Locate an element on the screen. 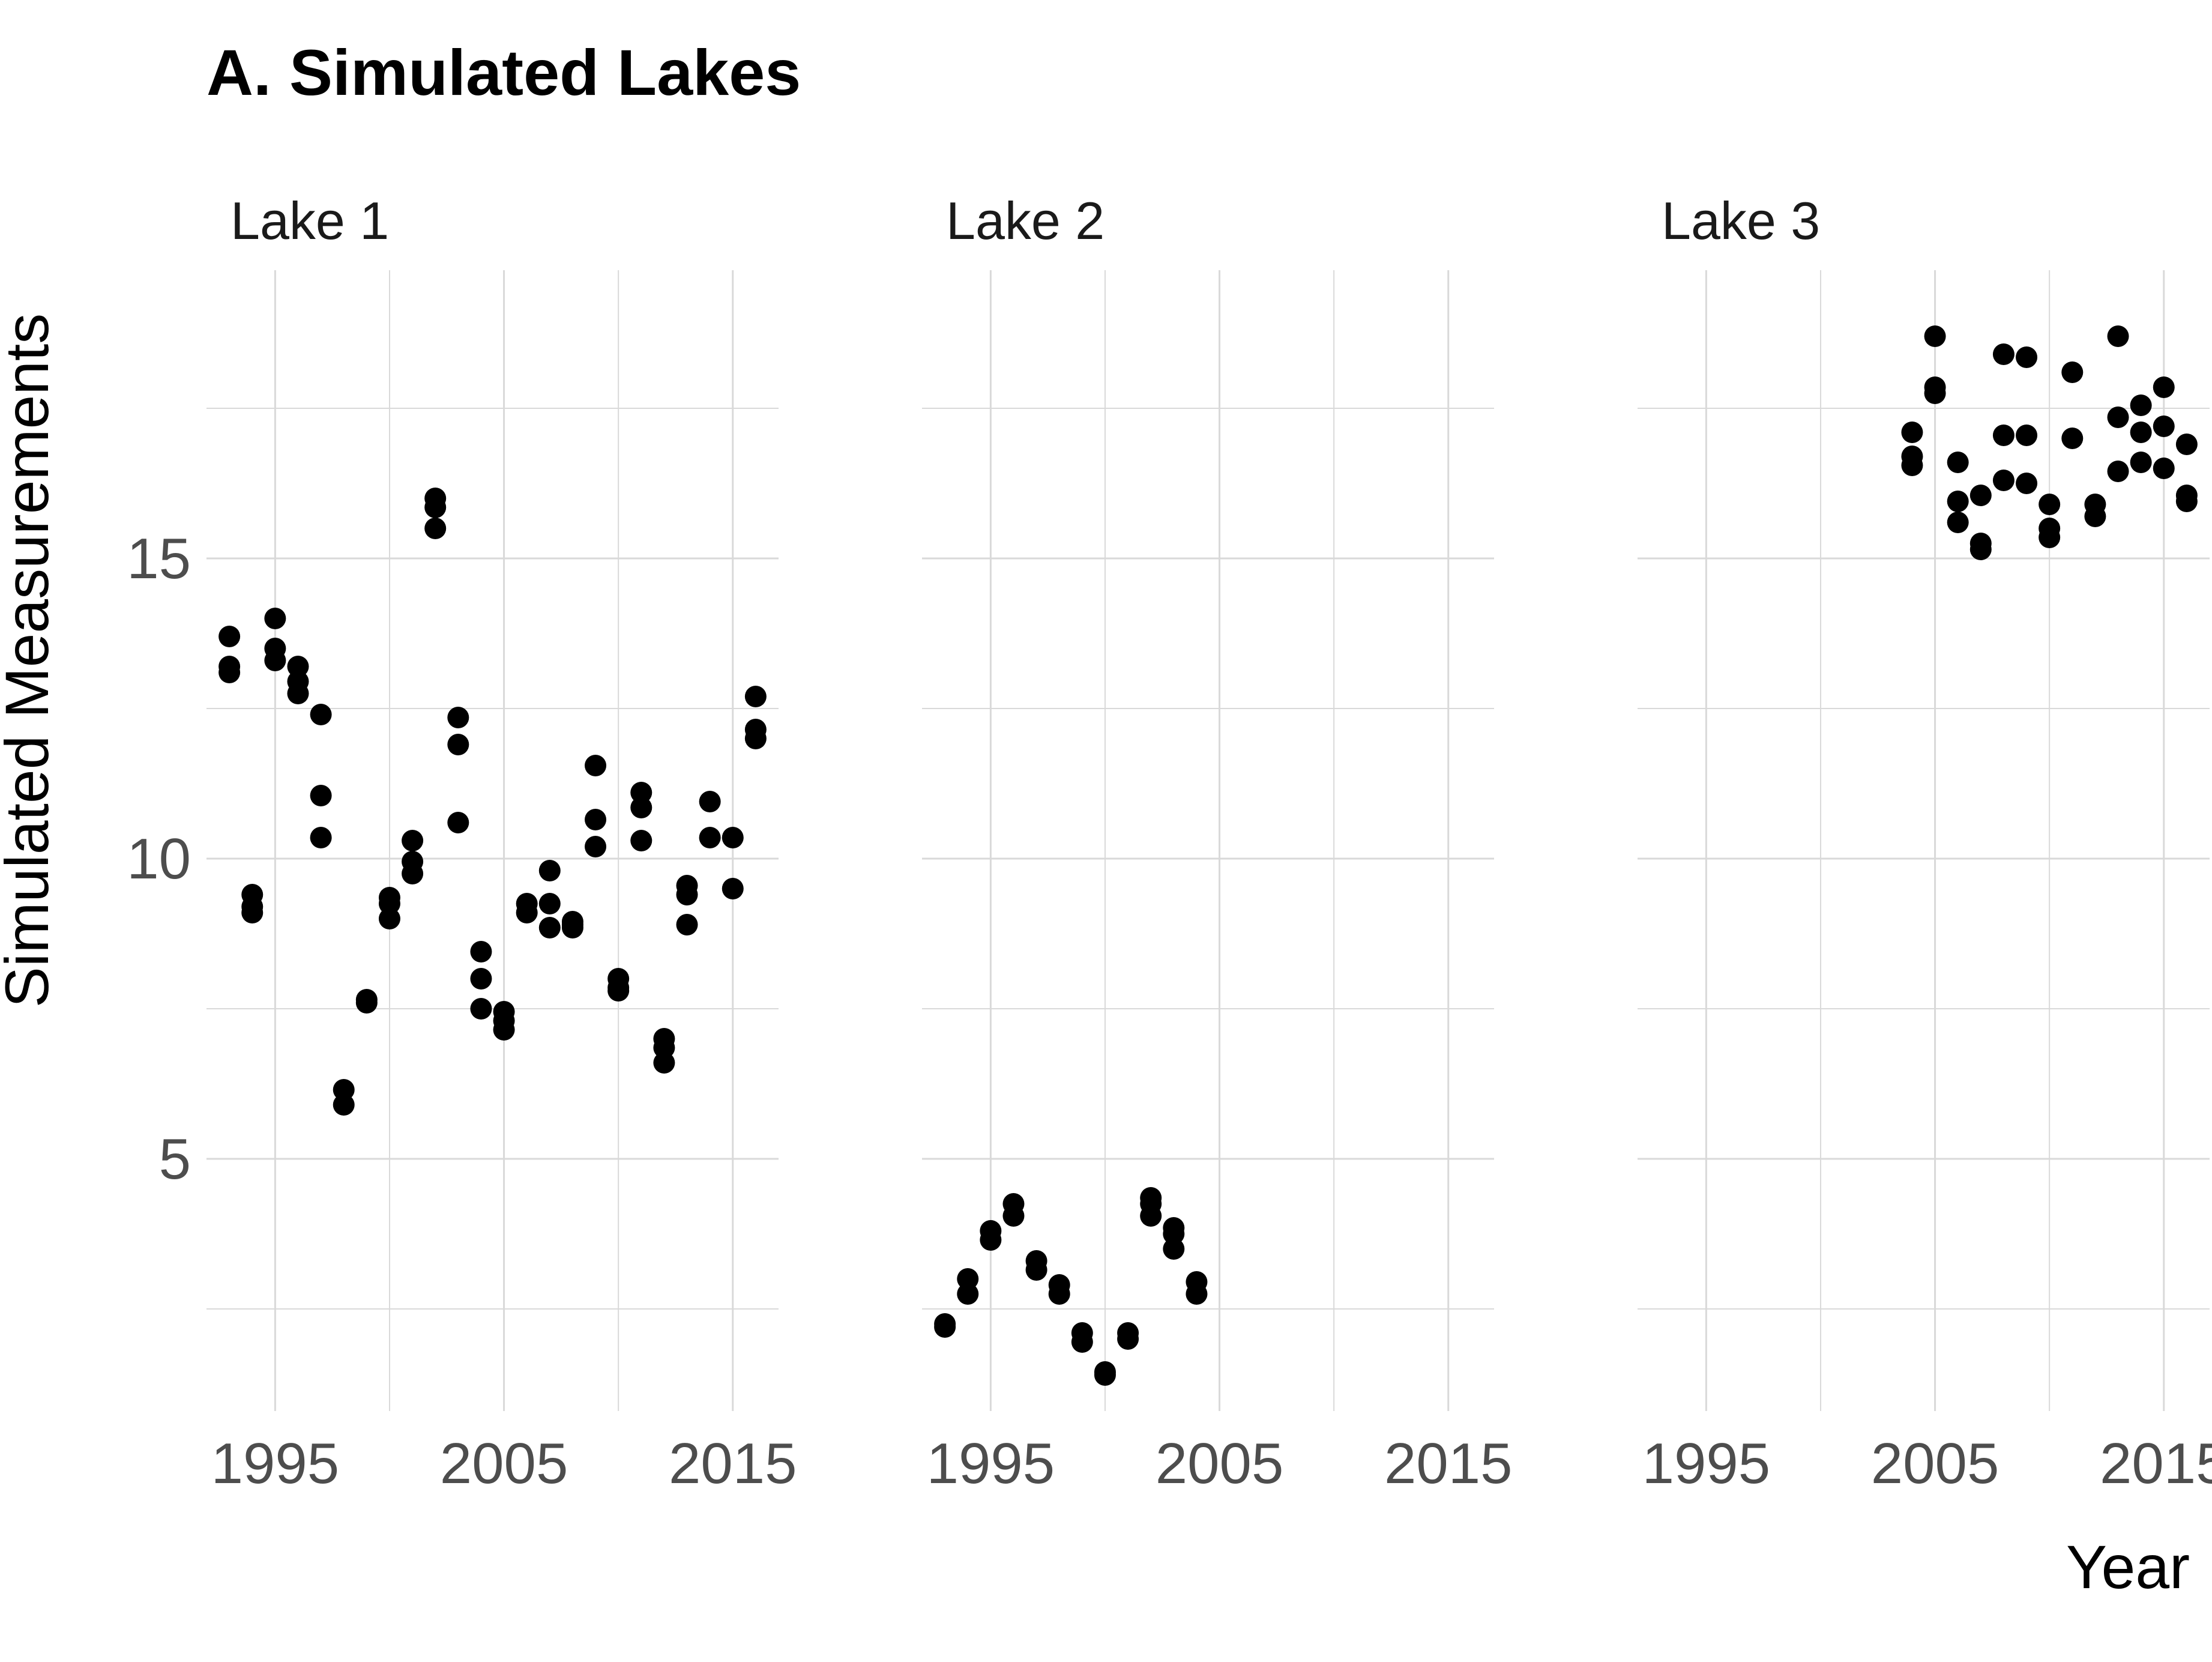 The width and height of the screenshot is (2212, 1662). facet-strip-label: Lake 3 is located at coordinates (1741, 220).